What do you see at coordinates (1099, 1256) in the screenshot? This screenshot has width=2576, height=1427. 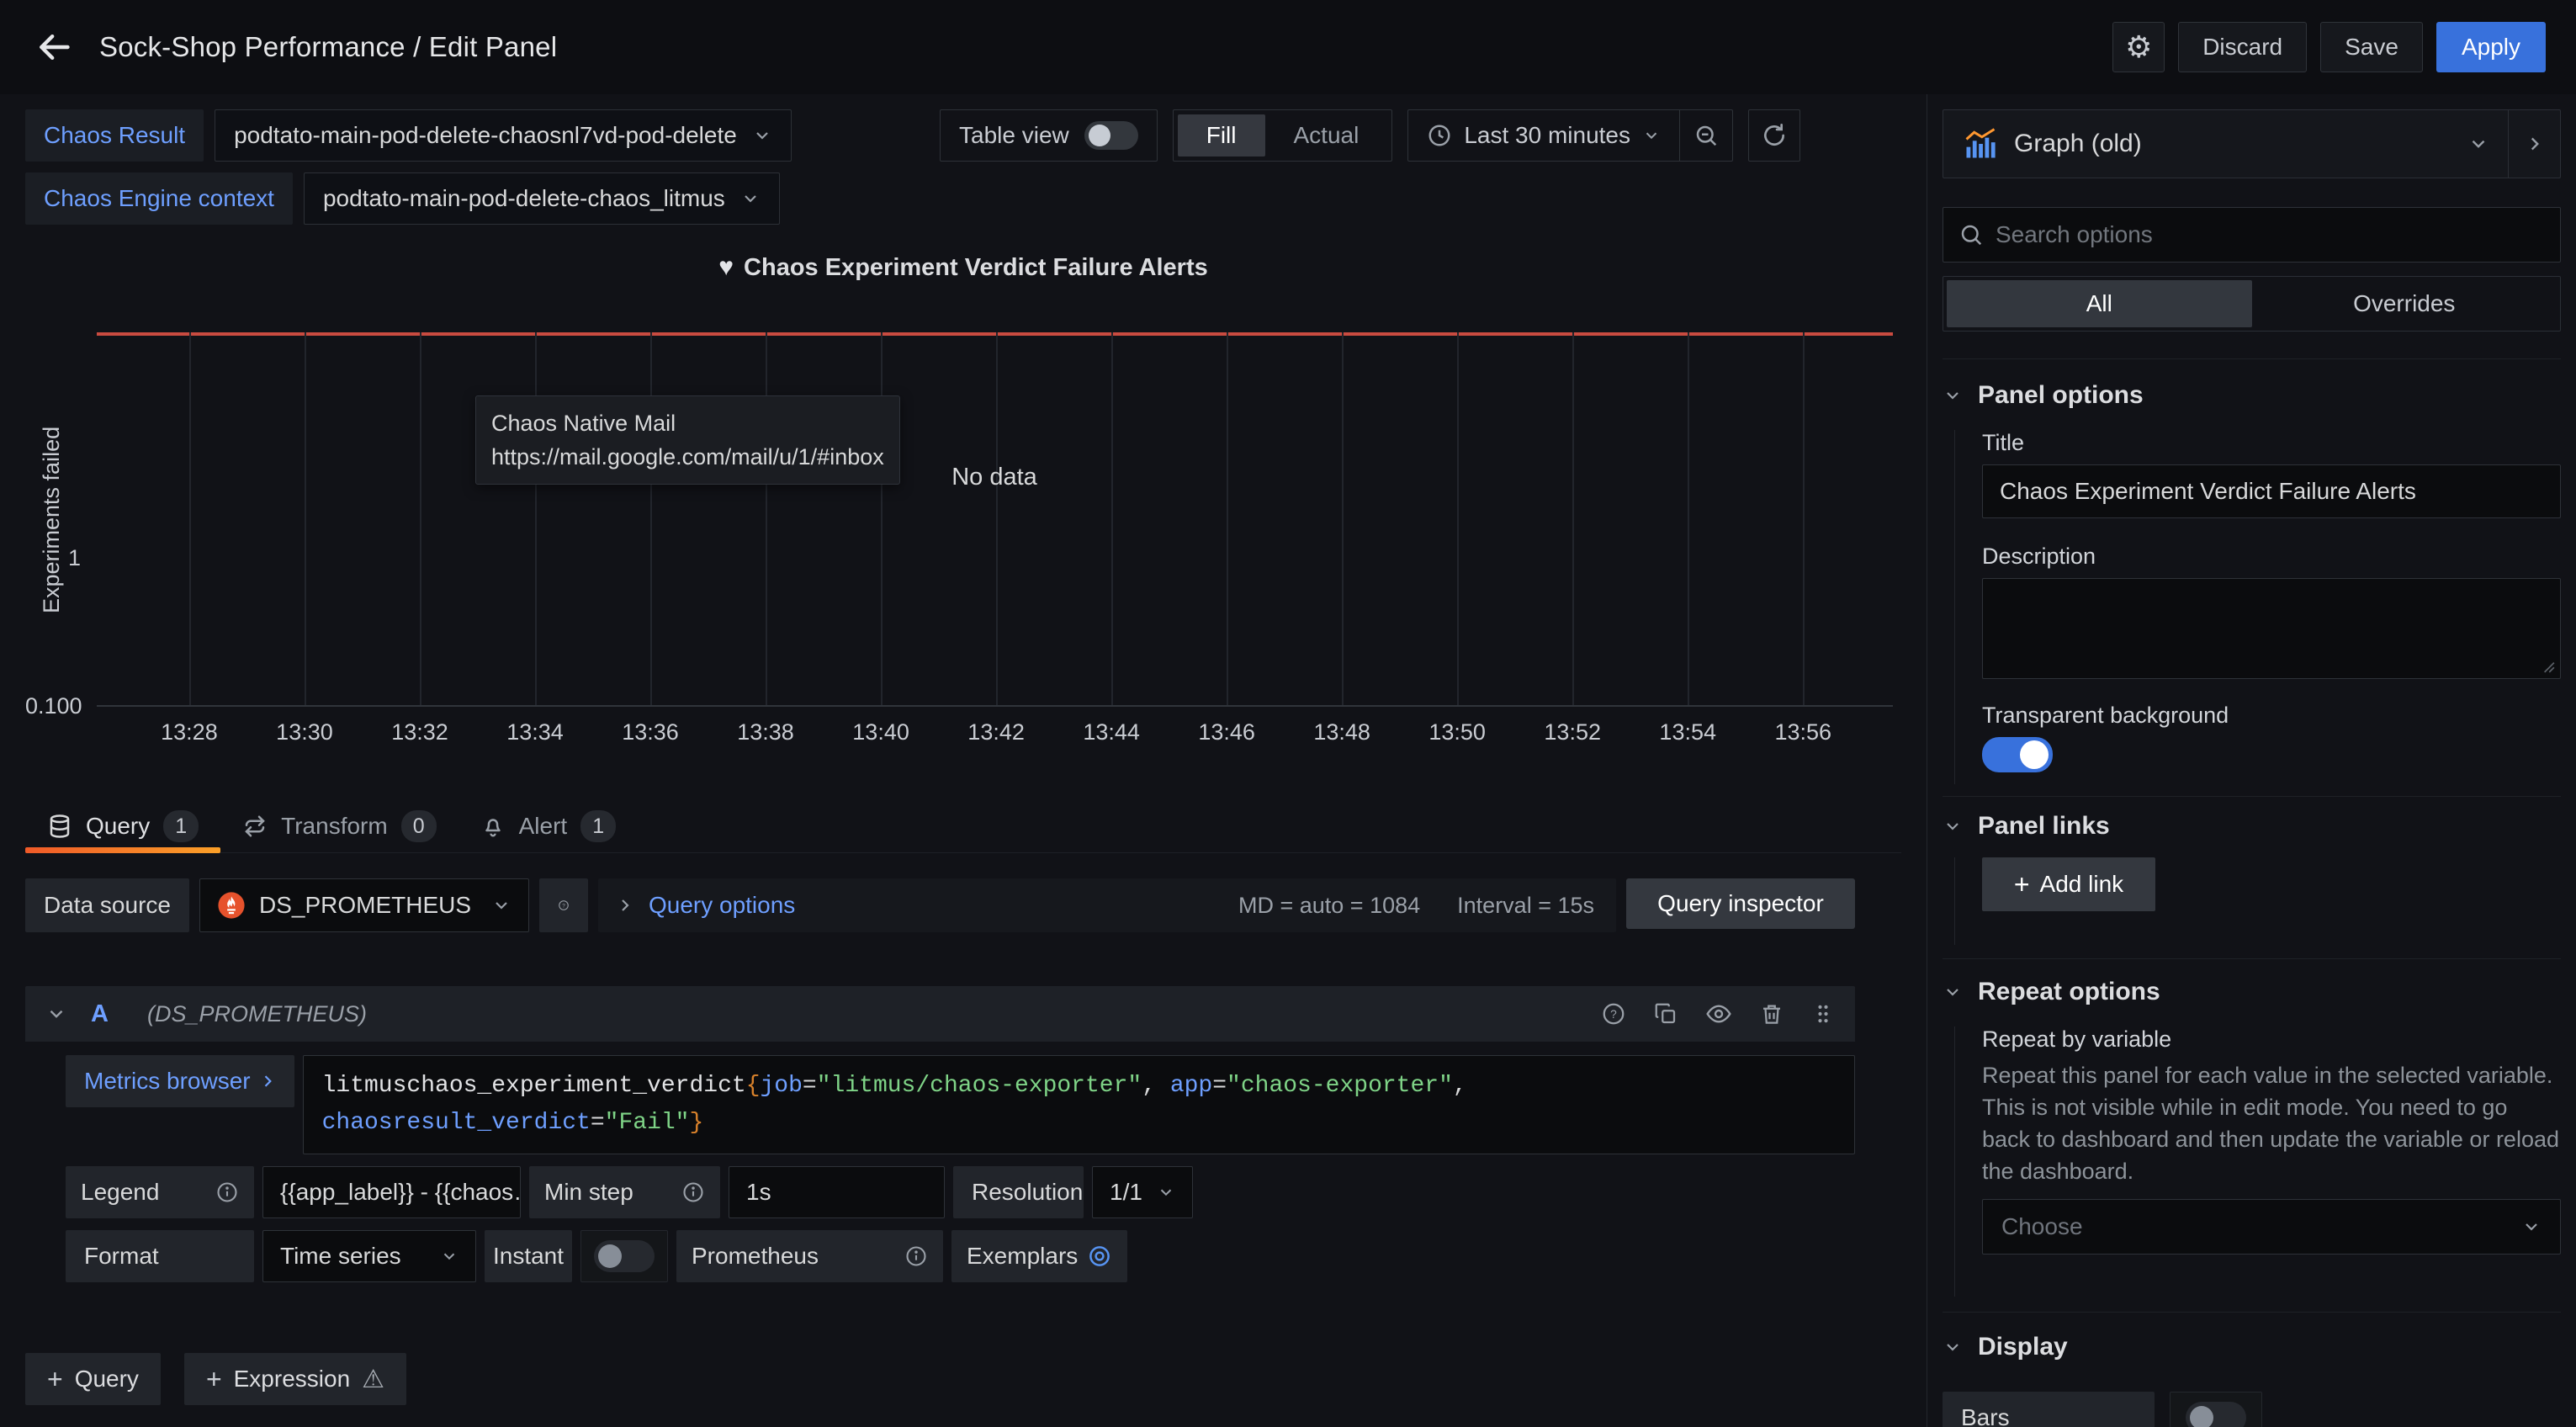 I see `exemplars-enabled-icon` at bounding box center [1099, 1256].